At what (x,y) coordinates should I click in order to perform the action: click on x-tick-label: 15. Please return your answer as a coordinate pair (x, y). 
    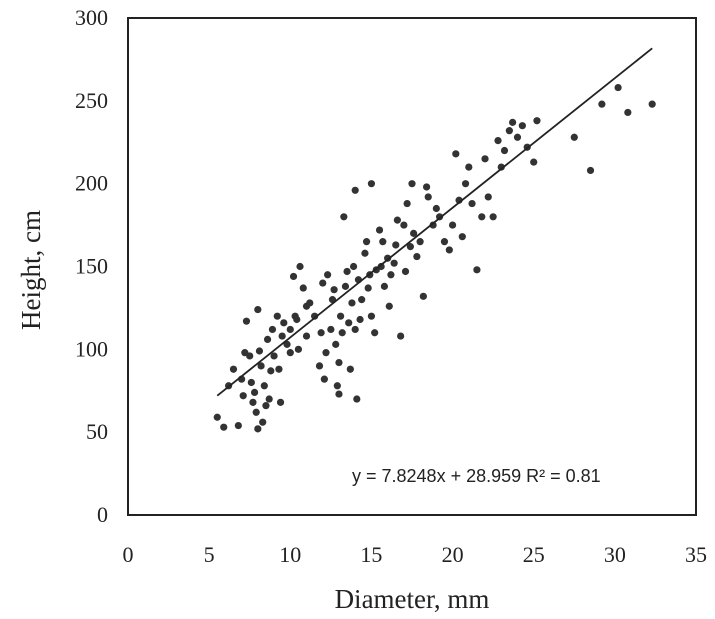
    Looking at the image, I should click on (371, 554).